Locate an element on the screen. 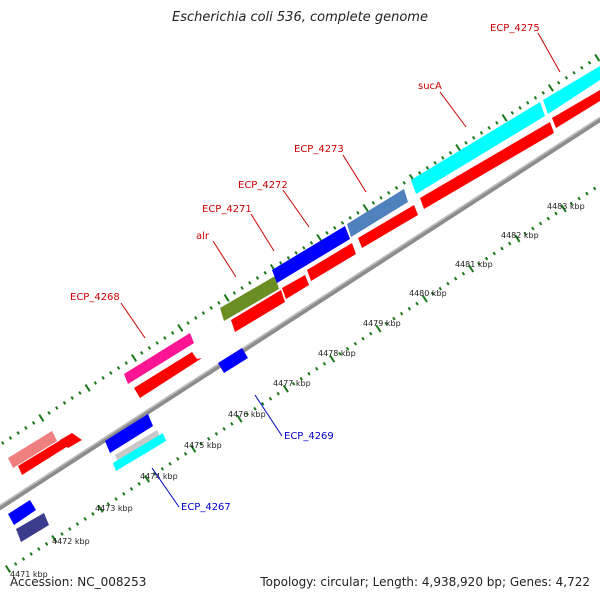  gene-label-ecp4273: ECP_4273 is located at coordinates (319, 149).